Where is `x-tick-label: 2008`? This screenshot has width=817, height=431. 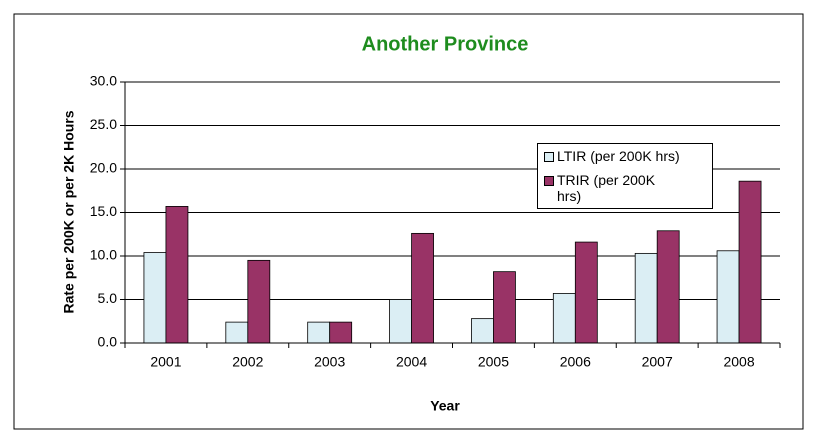 x-tick-label: 2008 is located at coordinates (738, 362).